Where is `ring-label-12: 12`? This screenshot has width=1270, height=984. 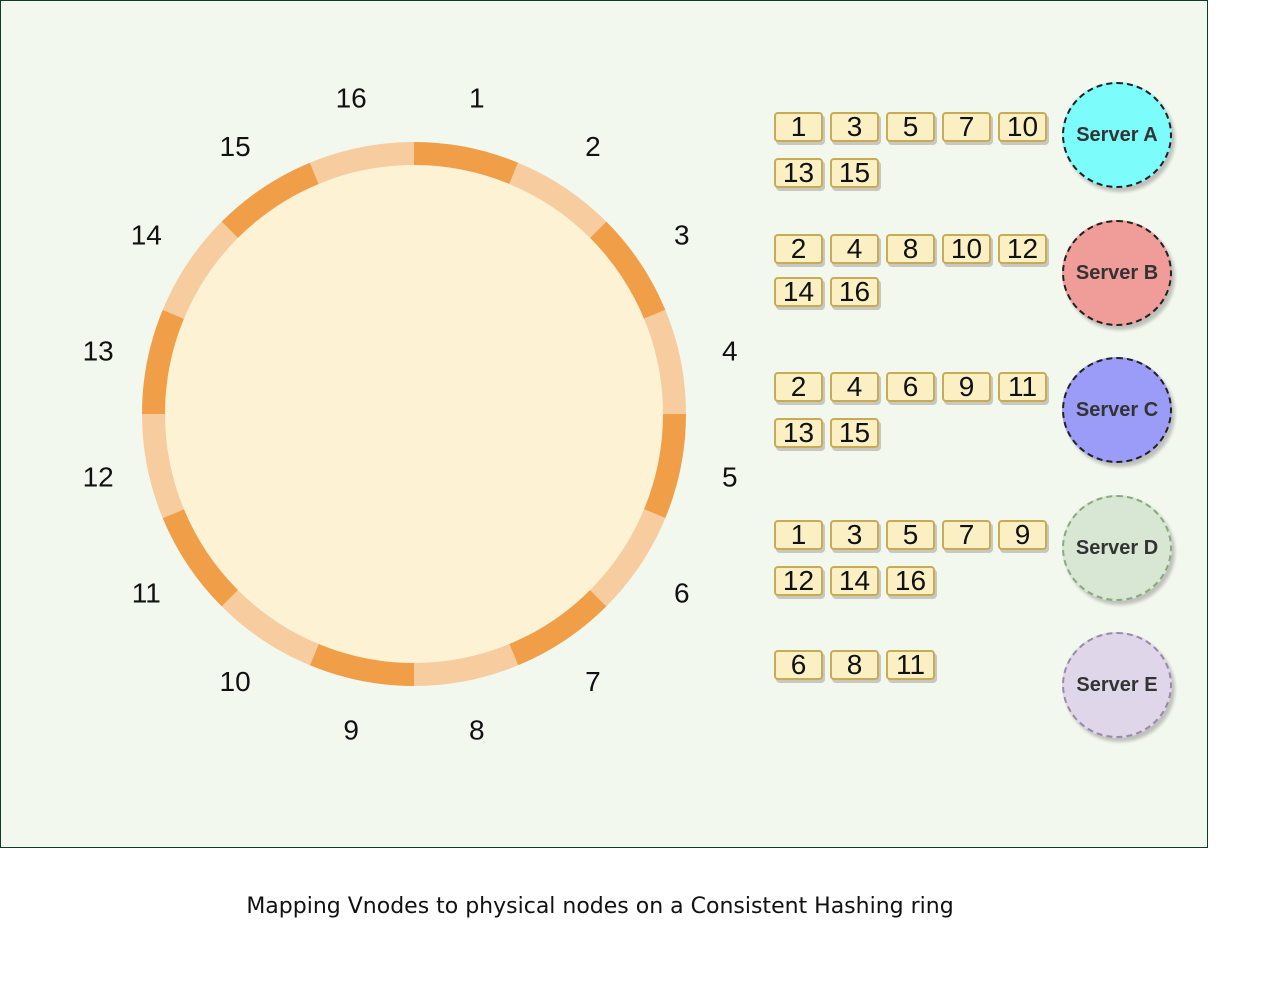
ring-label-12: 12 is located at coordinates (98, 476).